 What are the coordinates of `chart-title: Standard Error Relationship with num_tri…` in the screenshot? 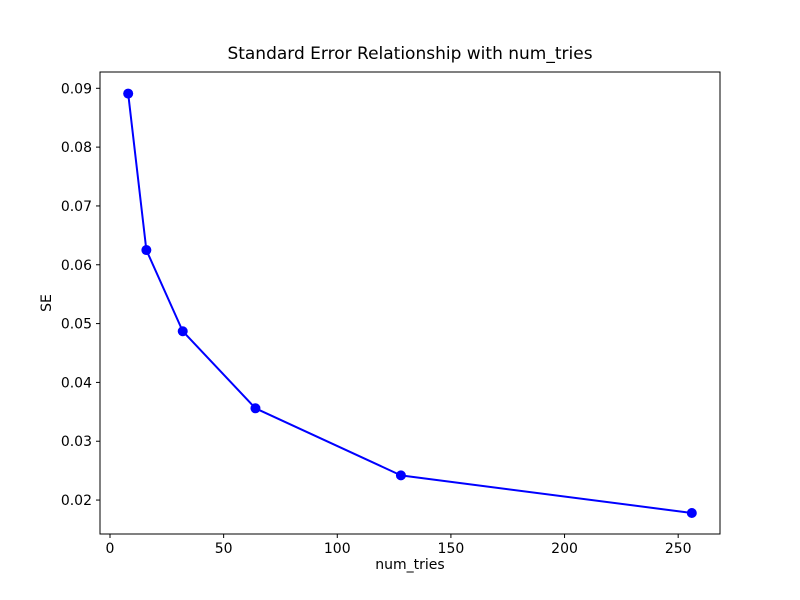 It's located at (410, 54).